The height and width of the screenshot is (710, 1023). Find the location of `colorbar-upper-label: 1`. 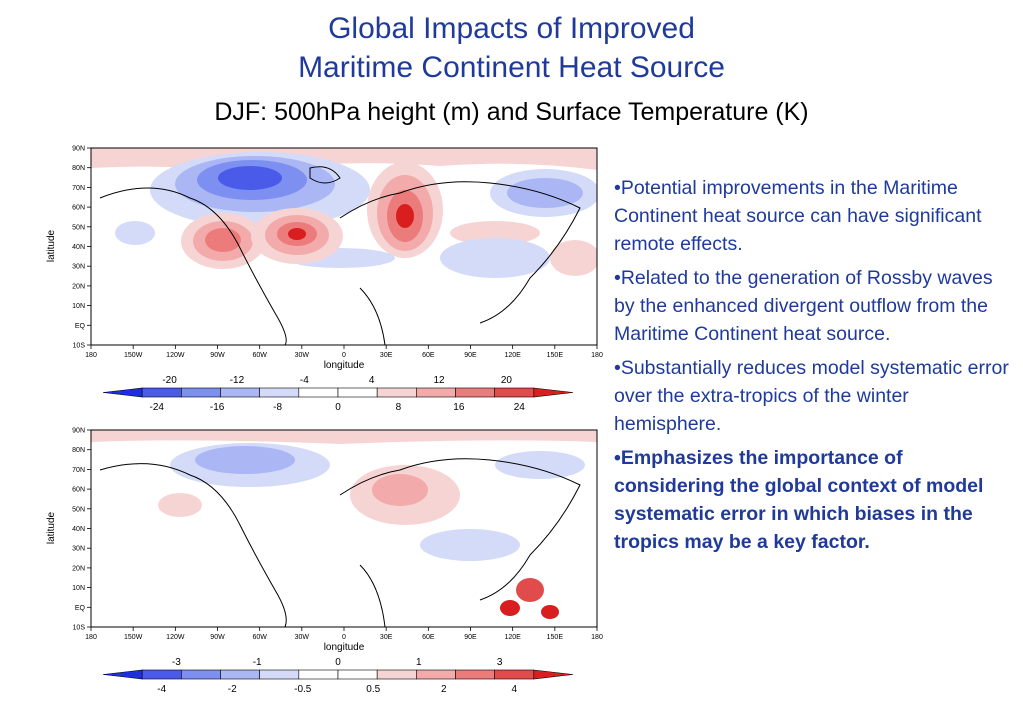

colorbar-upper-label: 1 is located at coordinates (419, 662).